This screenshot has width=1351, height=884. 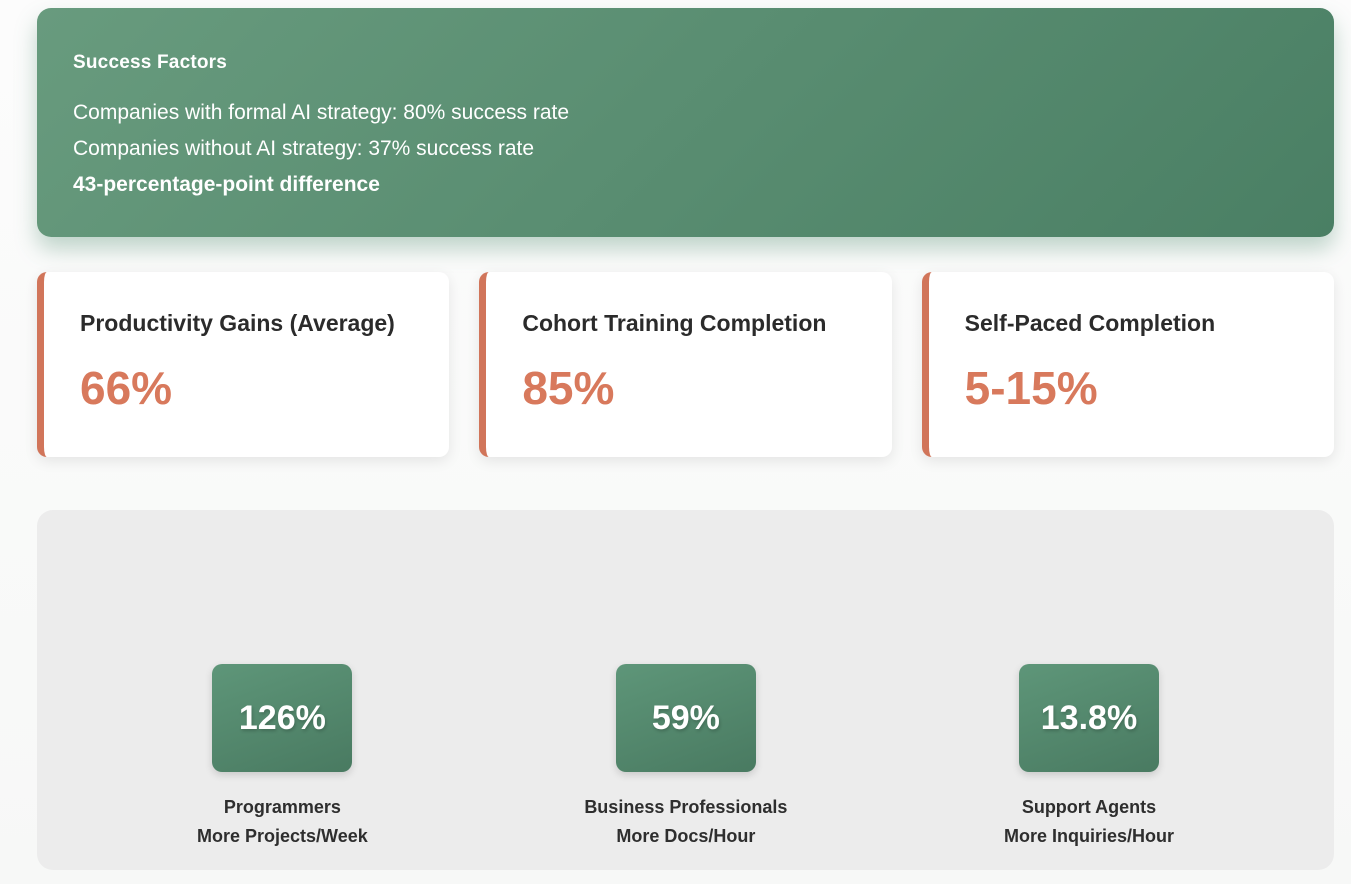 I want to click on tile-label: Business Professionals More Docs/Hour, so click(x=685, y=822).